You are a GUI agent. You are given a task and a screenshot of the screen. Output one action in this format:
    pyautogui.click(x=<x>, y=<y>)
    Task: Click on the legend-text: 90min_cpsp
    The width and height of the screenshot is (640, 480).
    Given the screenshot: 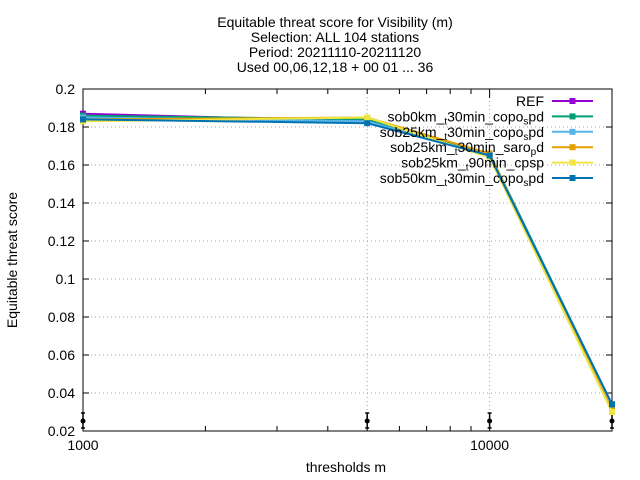 What is the action you would take?
    pyautogui.click(x=507, y=163)
    